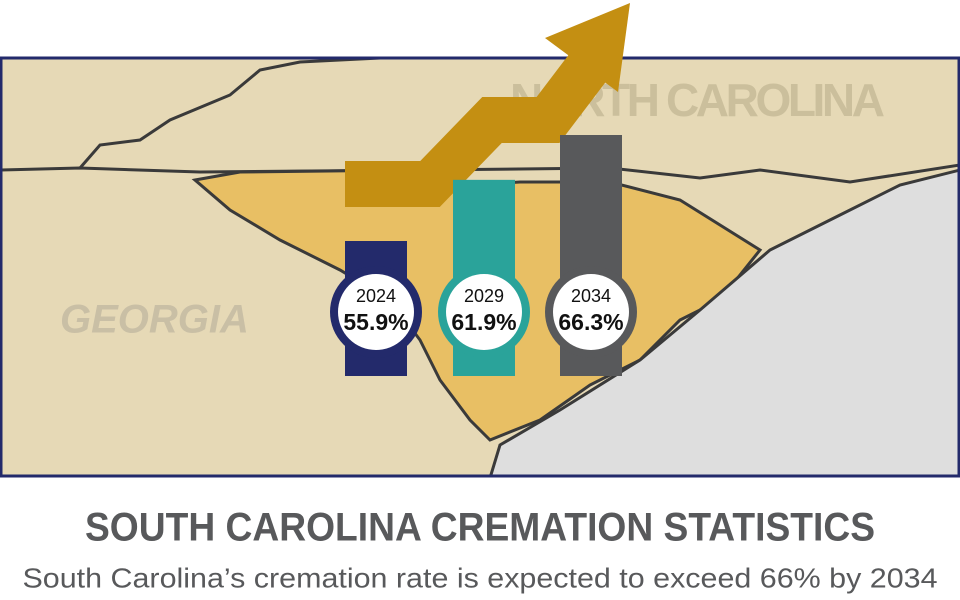  Describe the element at coordinates (154, 320) in the screenshot. I see `map-label: GEORGIA` at that location.